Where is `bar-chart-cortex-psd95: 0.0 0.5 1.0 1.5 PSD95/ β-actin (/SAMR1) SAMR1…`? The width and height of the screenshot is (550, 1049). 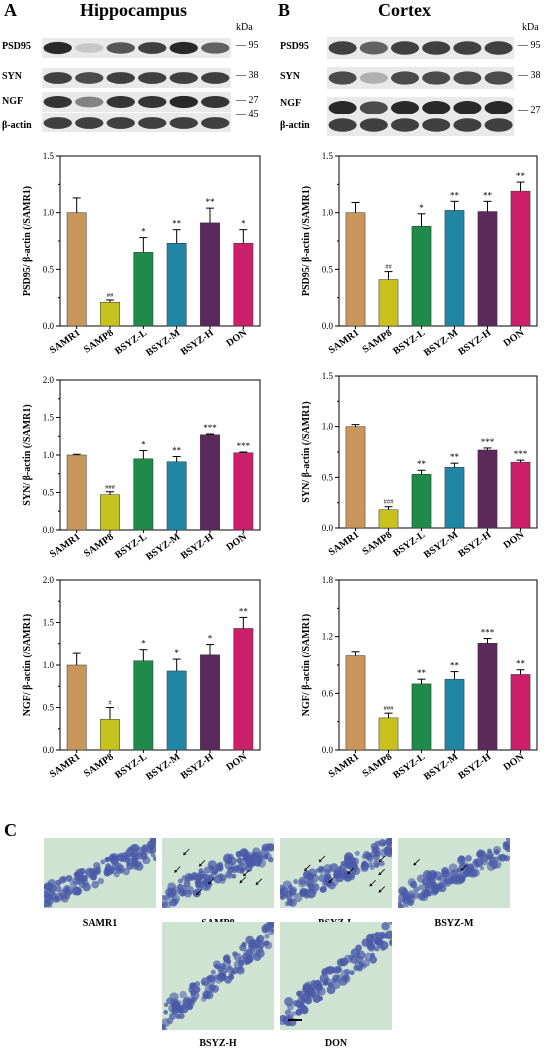 bar-chart-cortex-psd95: 0.0 0.5 1.0 1.5 PSD95/ β-actin (/SAMR1) SAMR1… is located at coordinates (419, 255).